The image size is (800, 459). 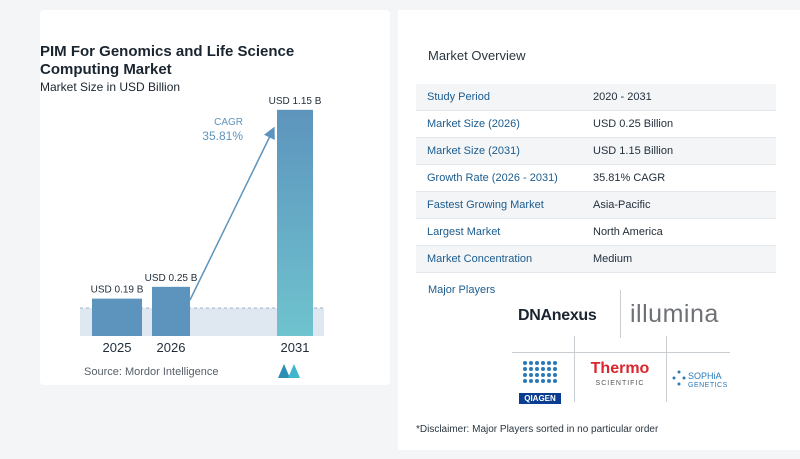 I want to click on overview-value: USD 1.15 Billion, so click(x=633, y=151).